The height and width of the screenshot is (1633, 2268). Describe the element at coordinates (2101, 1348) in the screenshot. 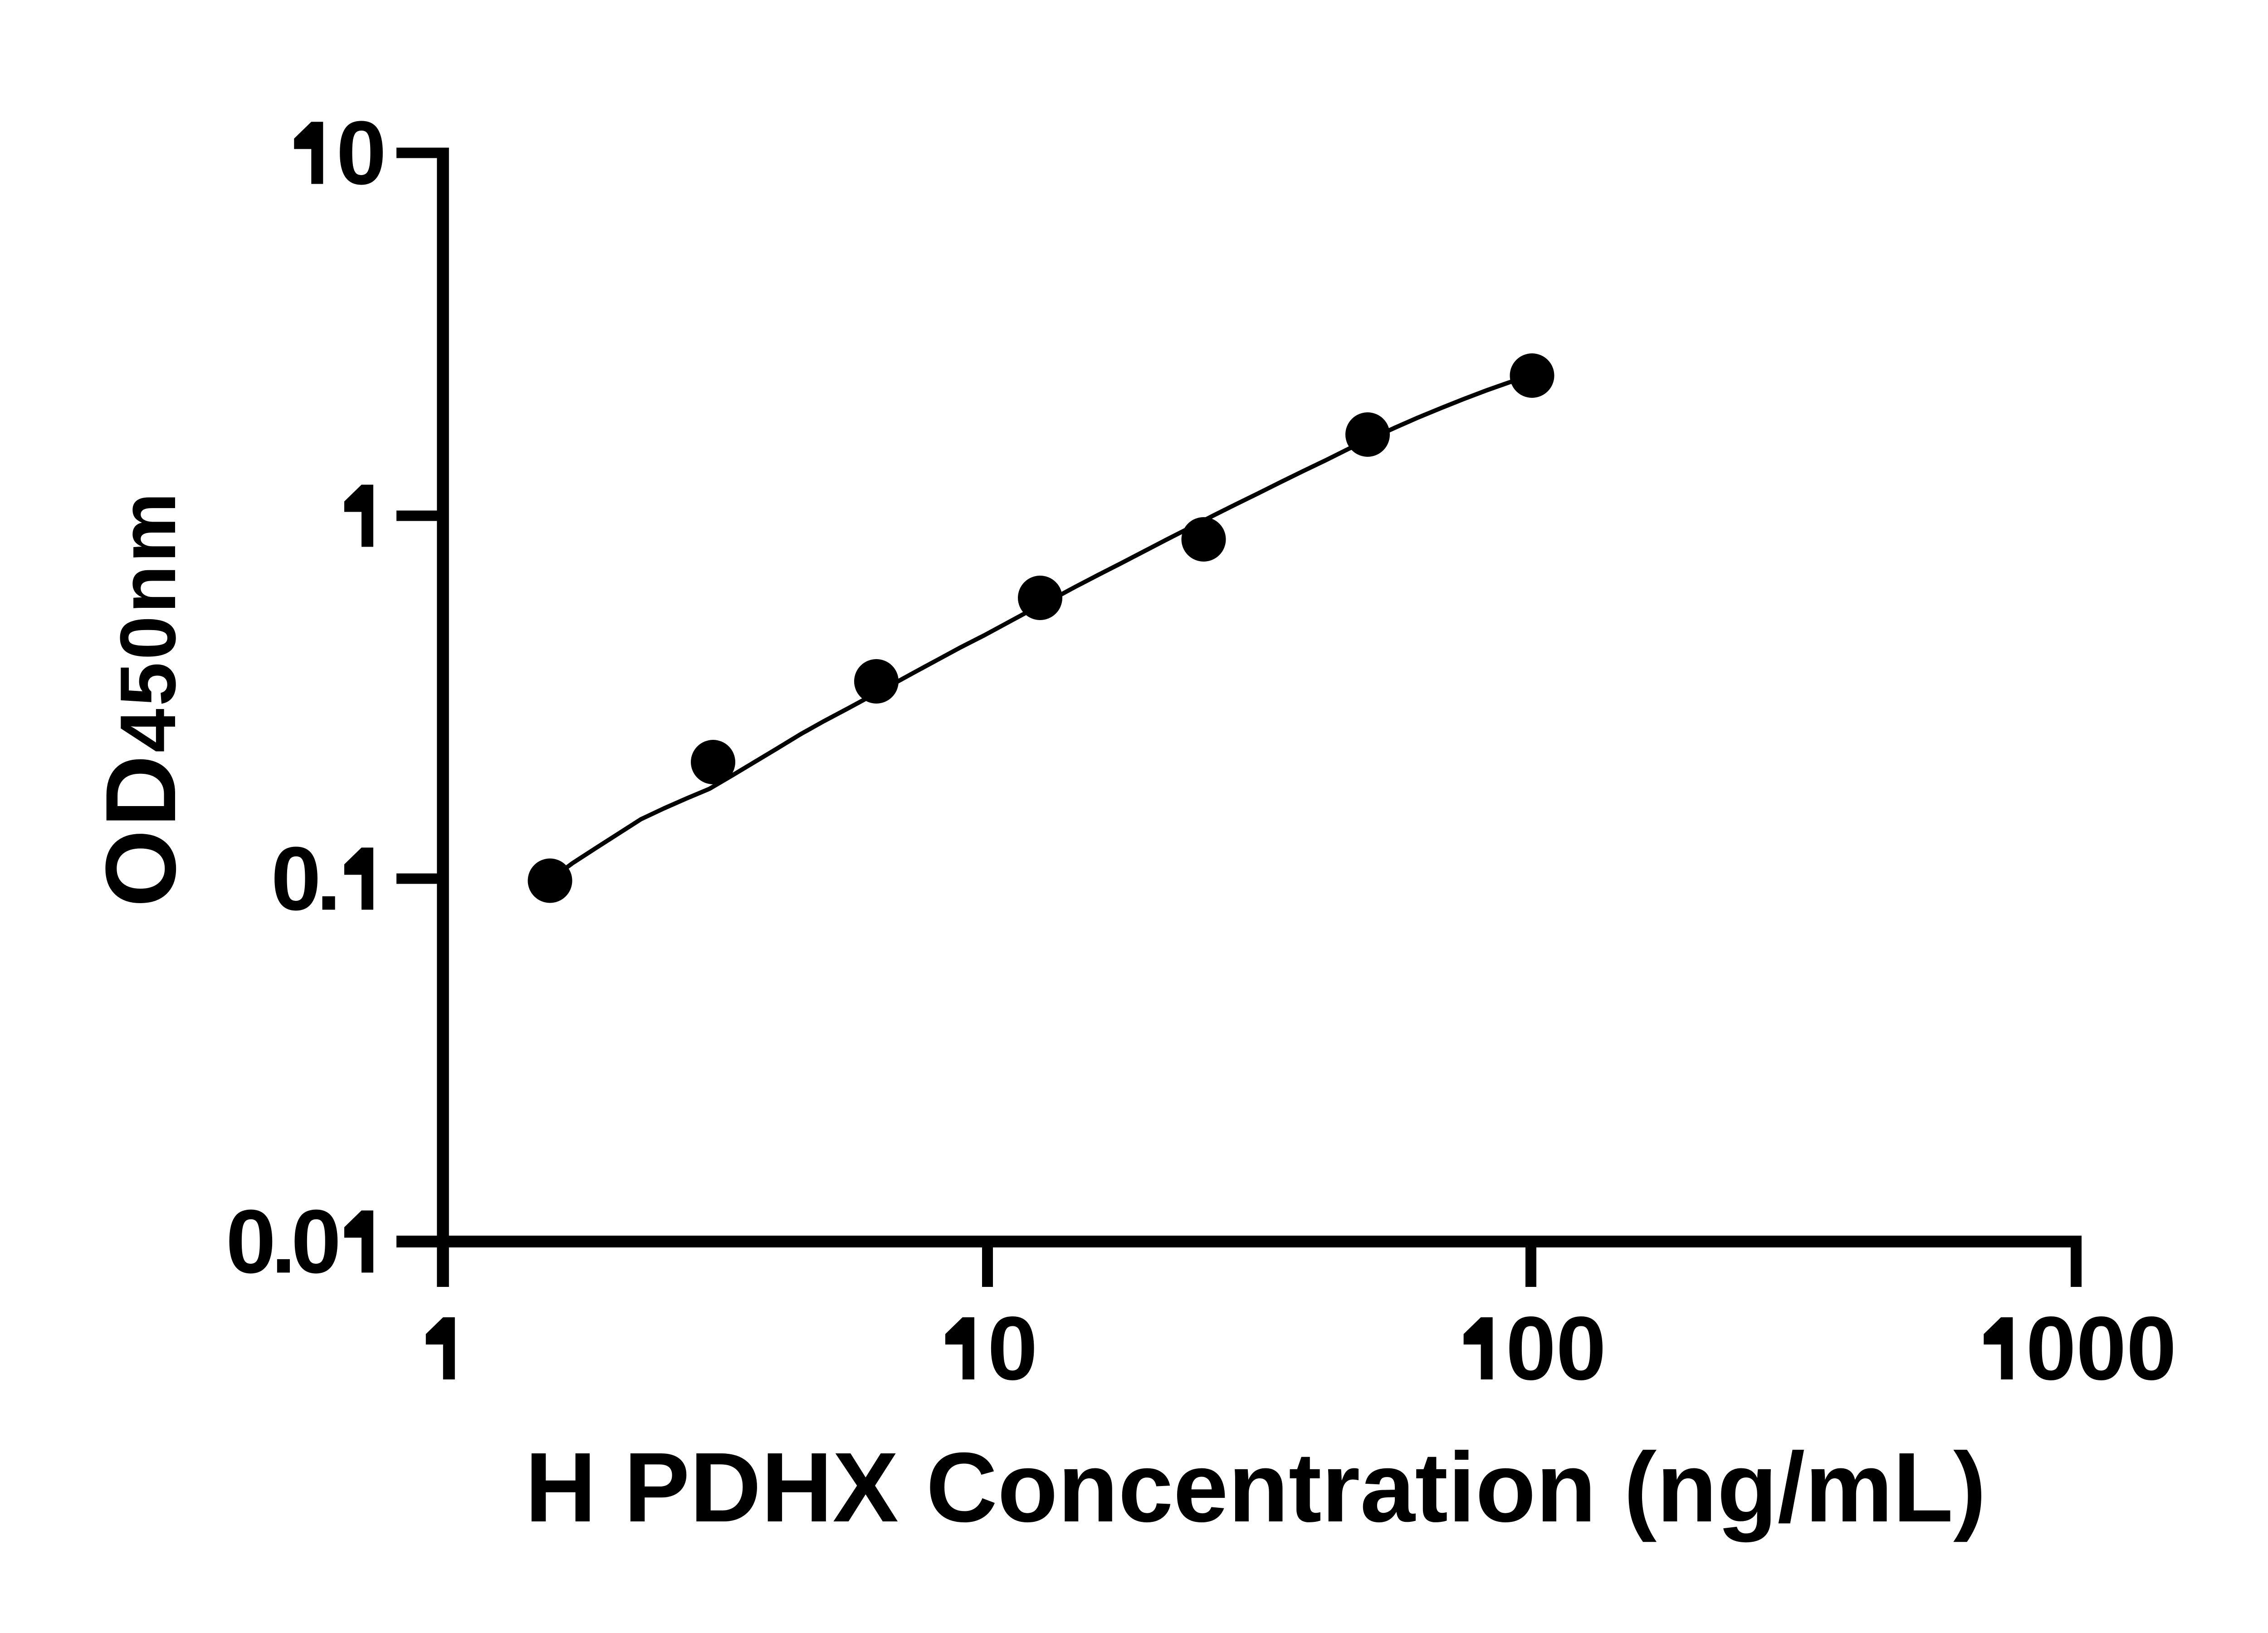

I see `svg-text: 000` at that location.